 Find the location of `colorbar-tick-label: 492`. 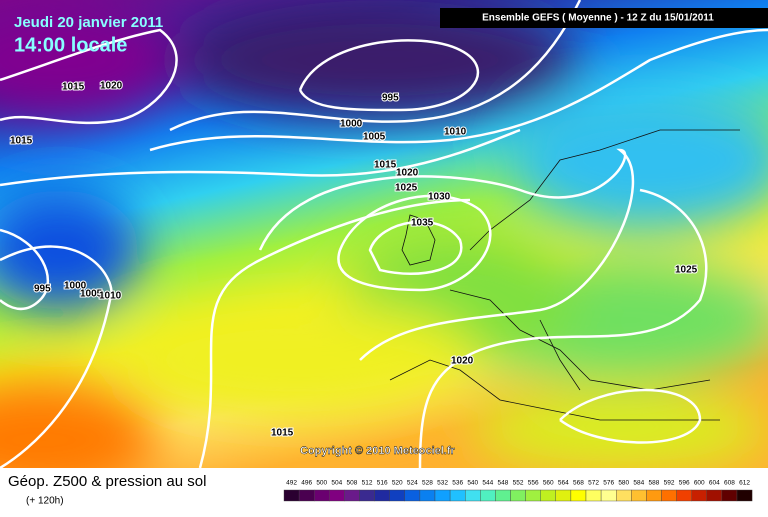

colorbar-tick-label: 492 is located at coordinates (291, 483).